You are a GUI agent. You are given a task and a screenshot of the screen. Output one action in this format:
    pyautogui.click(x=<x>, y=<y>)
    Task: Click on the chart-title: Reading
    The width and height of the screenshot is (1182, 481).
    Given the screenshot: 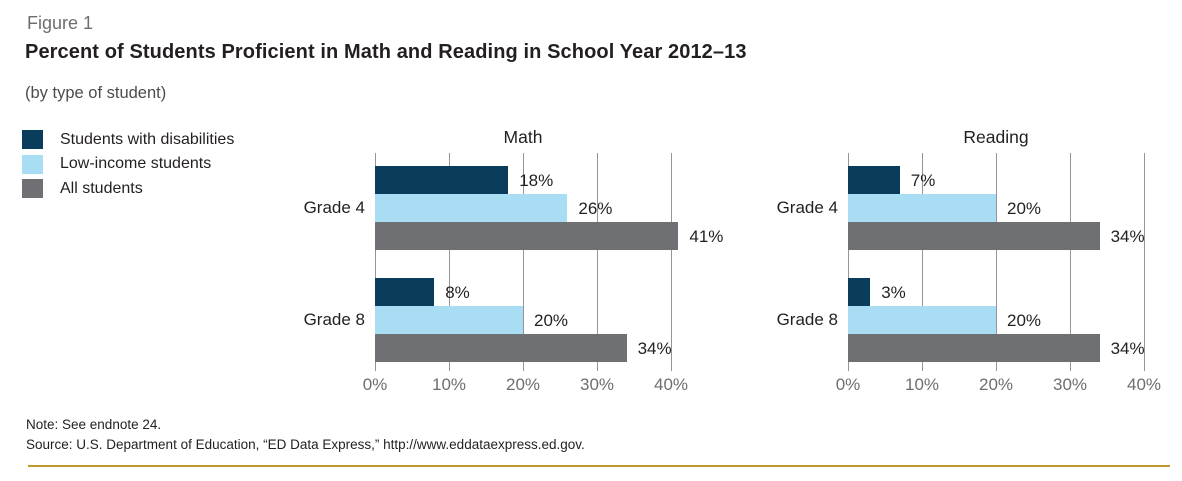 What is the action you would take?
    pyautogui.click(x=996, y=137)
    